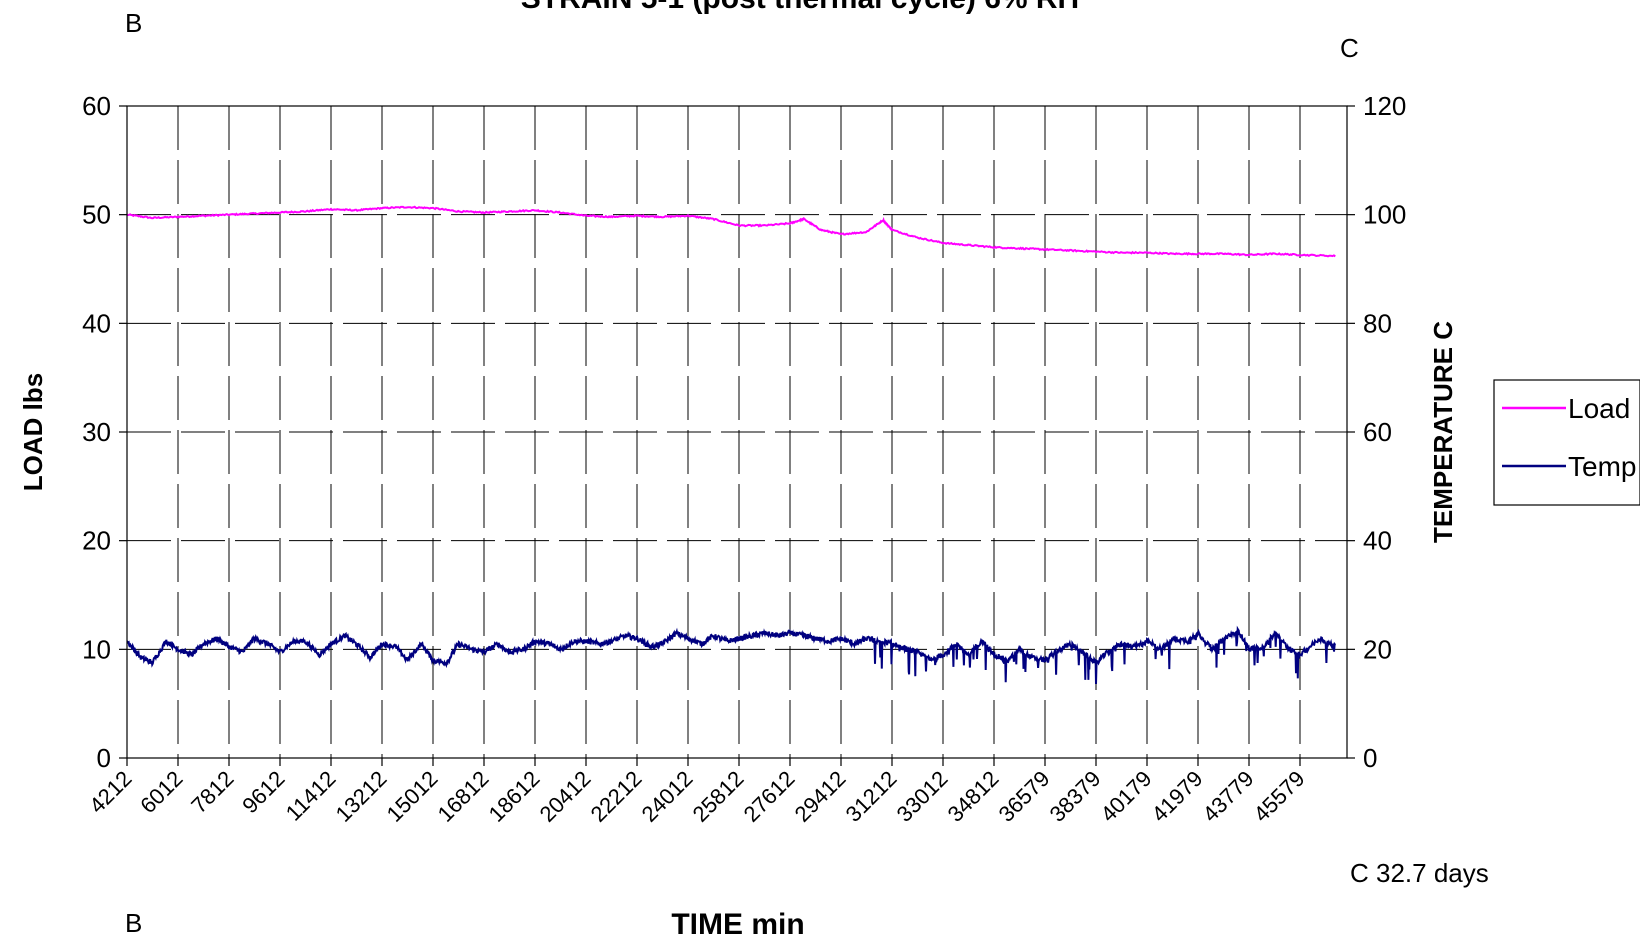  What do you see at coordinates (737, 924) in the screenshot?
I see `x-axis-title: TIME min` at bounding box center [737, 924].